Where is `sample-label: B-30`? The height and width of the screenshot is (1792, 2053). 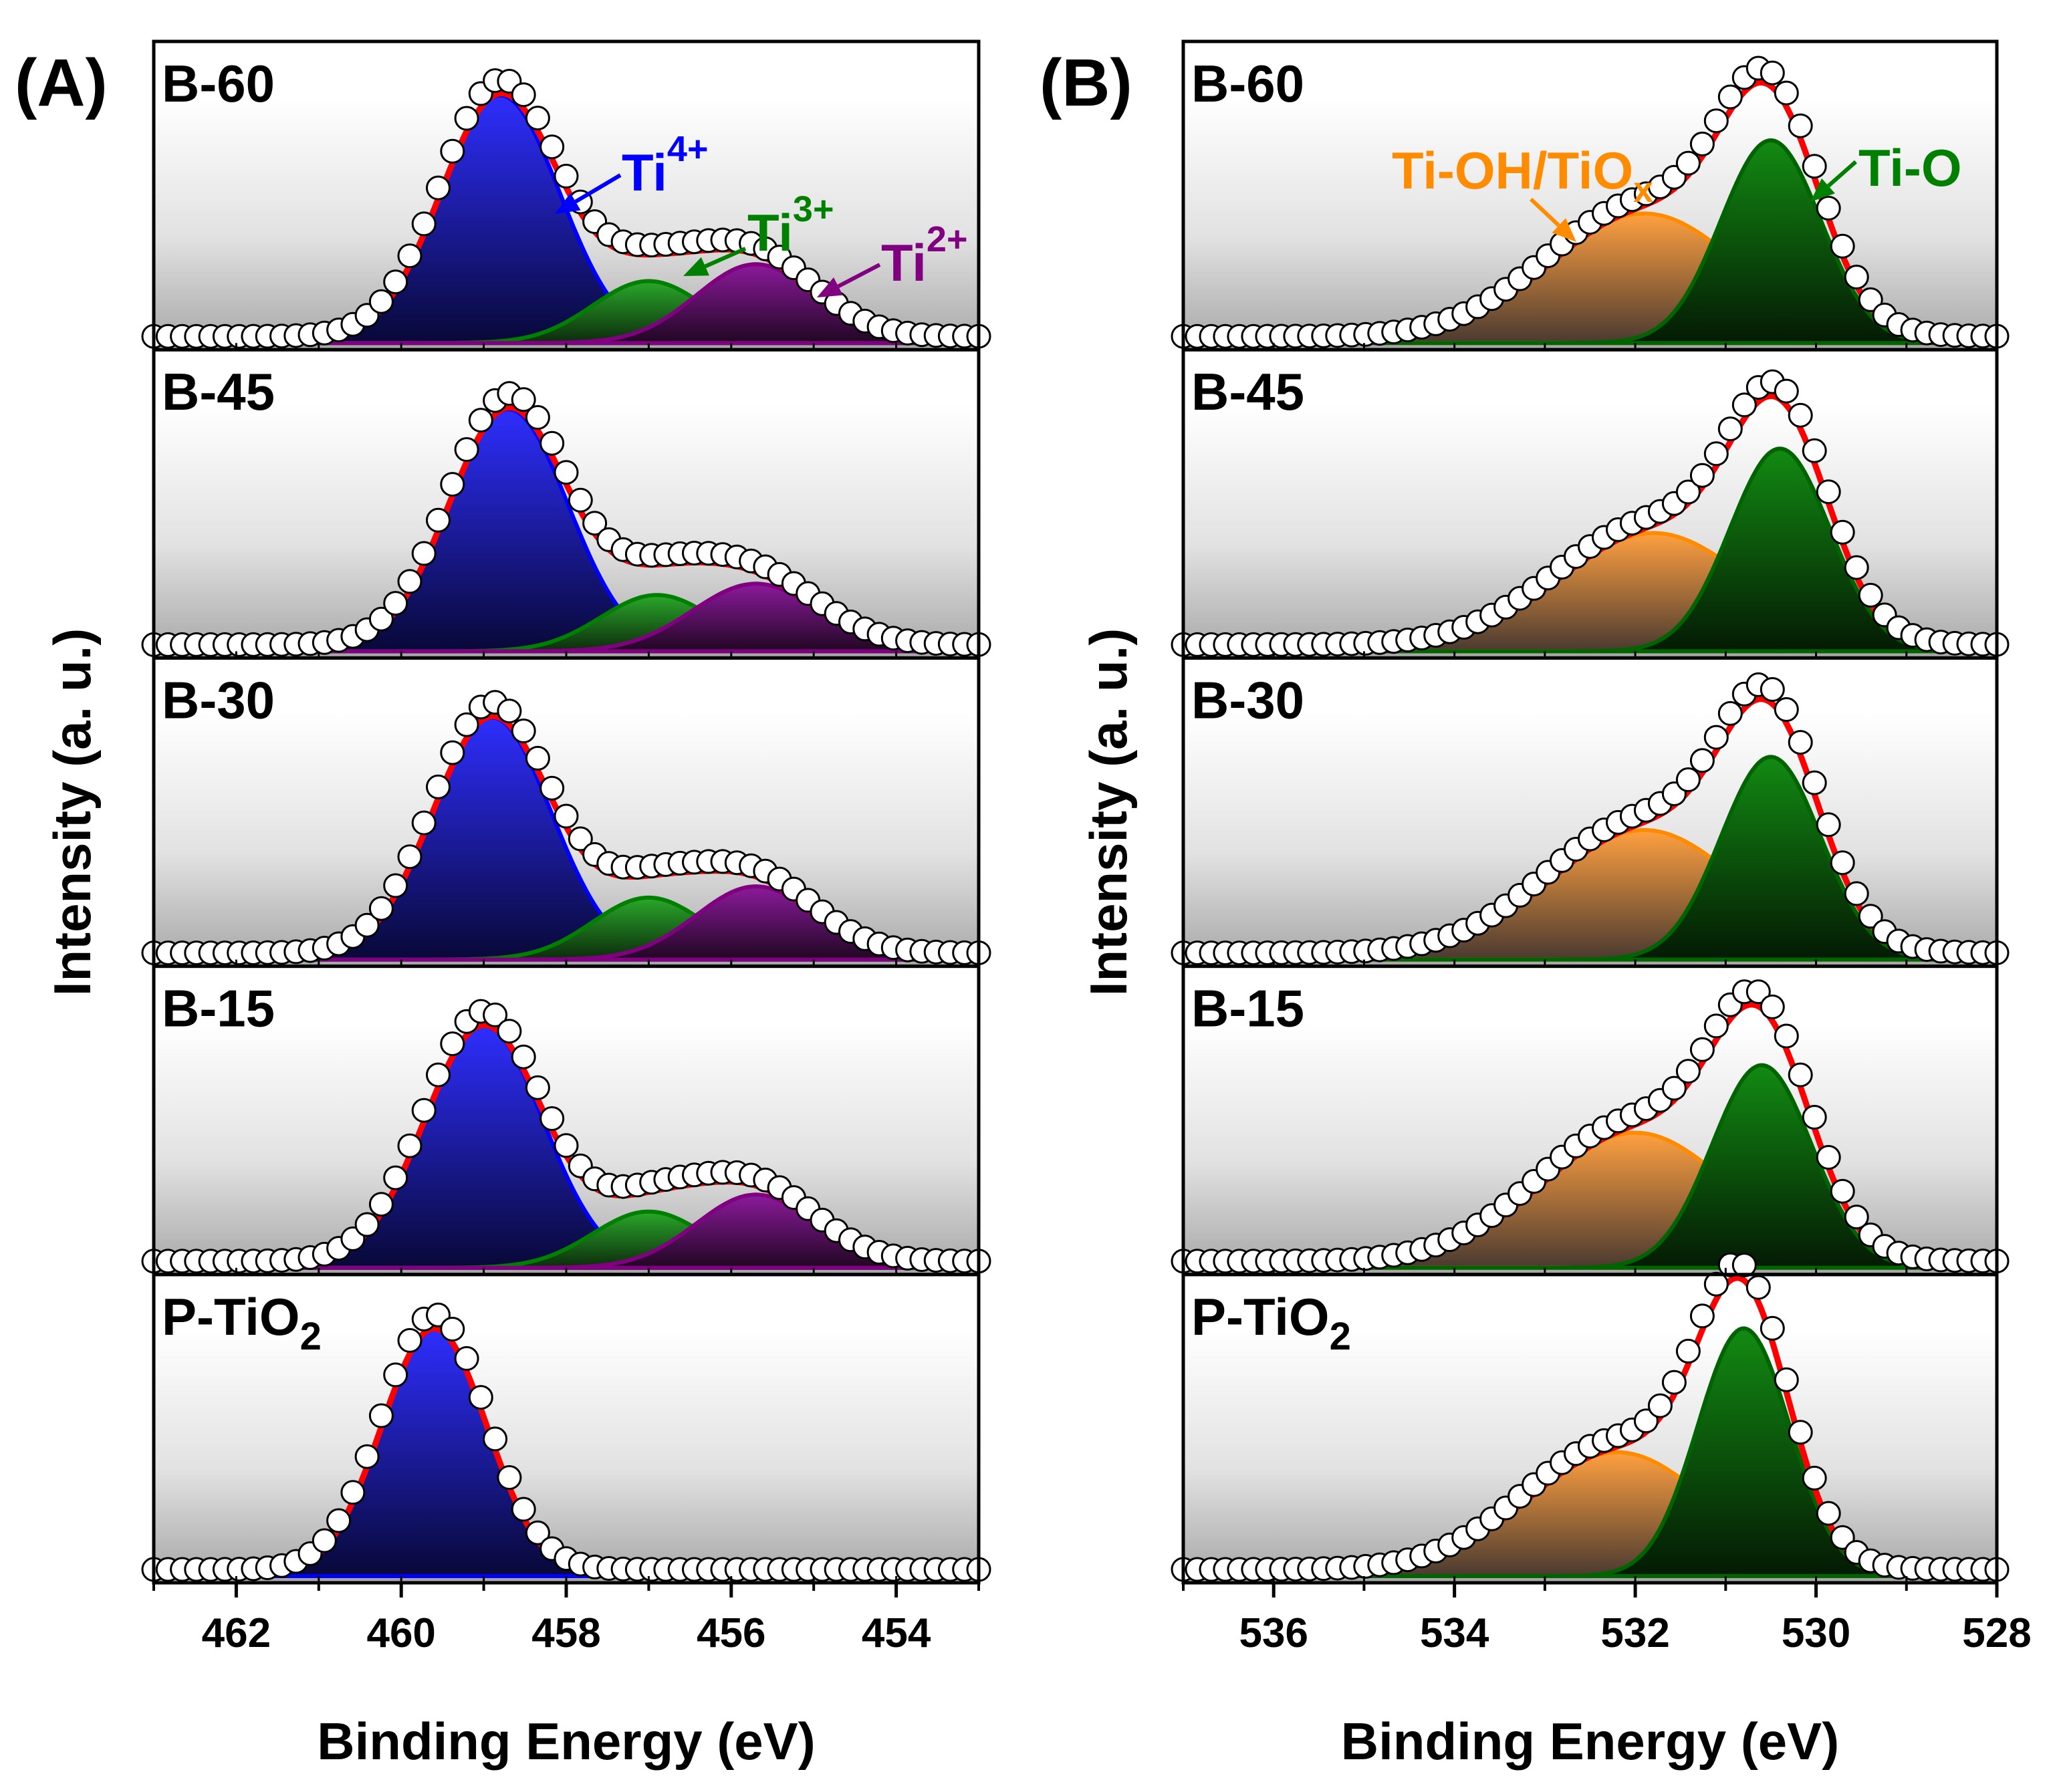 sample-label: B-30 is located at coordinates (1247, 699).